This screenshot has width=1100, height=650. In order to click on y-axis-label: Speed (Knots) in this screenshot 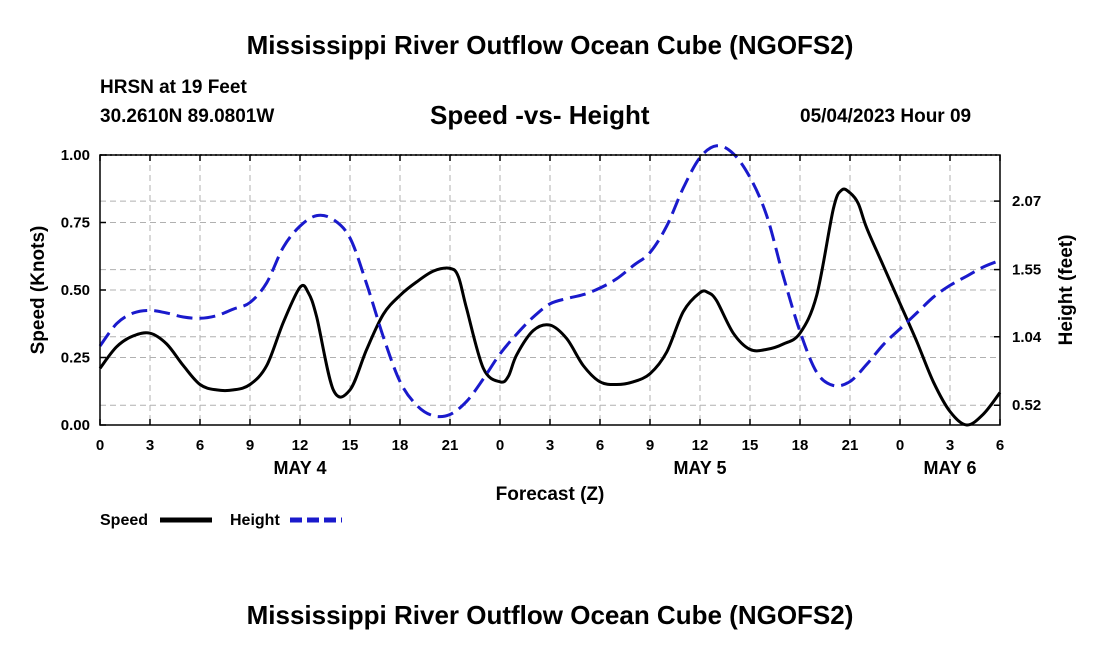, I will do `click(38, 290)`.